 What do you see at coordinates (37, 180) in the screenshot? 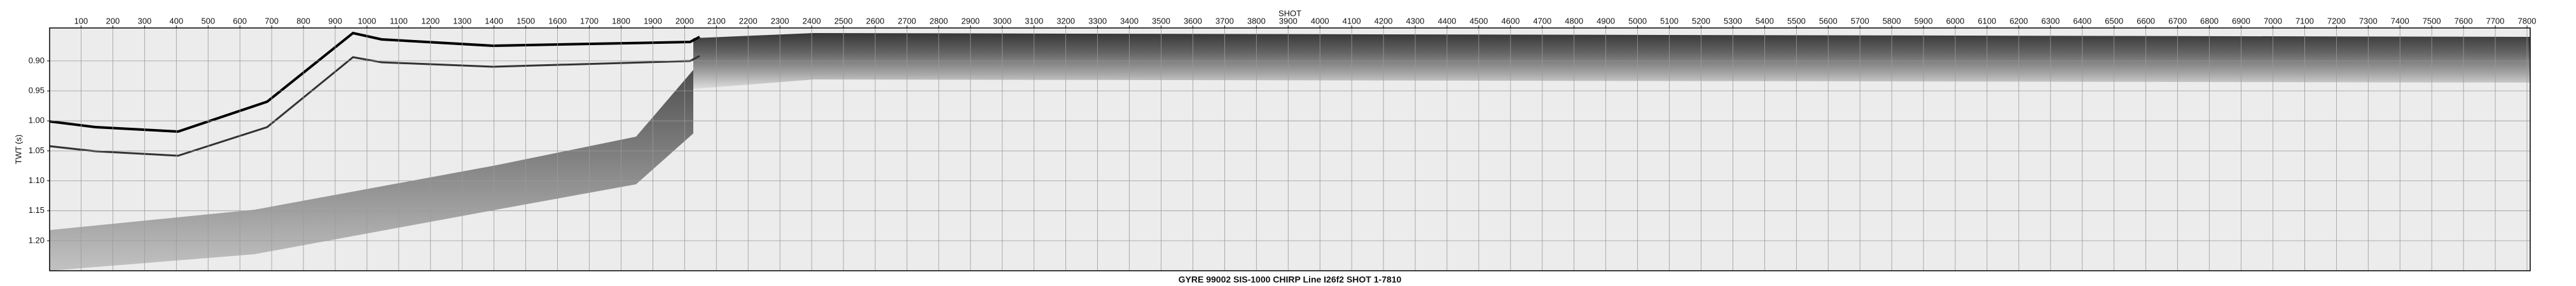
I see `y-tick-label: 1.10` at bounding box center [37, 180].